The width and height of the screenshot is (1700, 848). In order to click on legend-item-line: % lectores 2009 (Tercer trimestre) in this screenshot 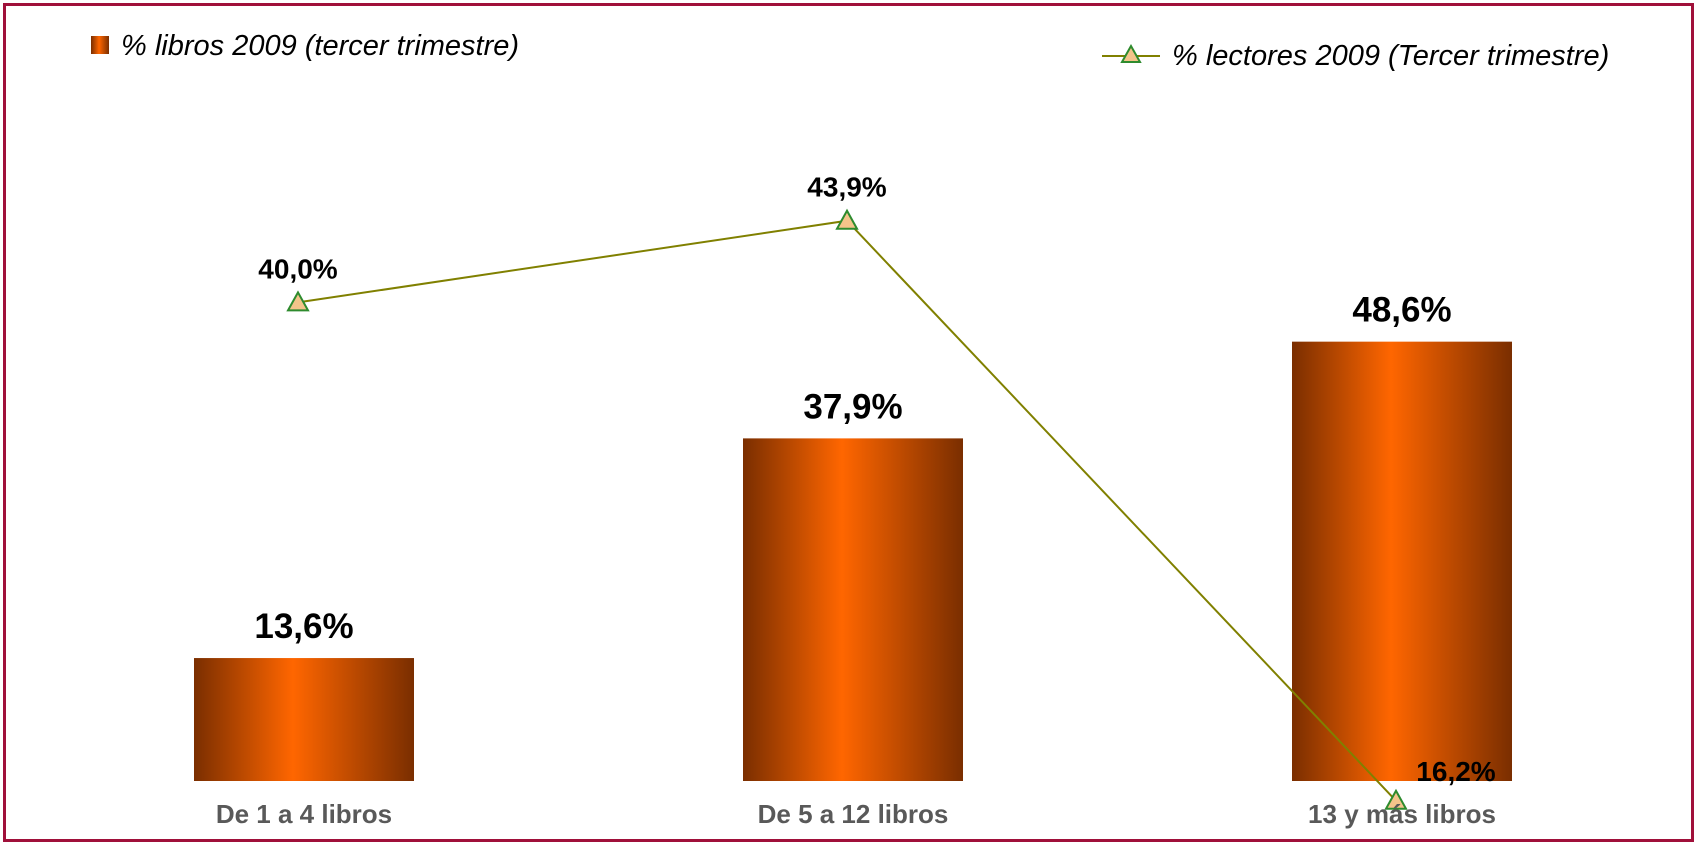, I will do `click(1355, 56)`.